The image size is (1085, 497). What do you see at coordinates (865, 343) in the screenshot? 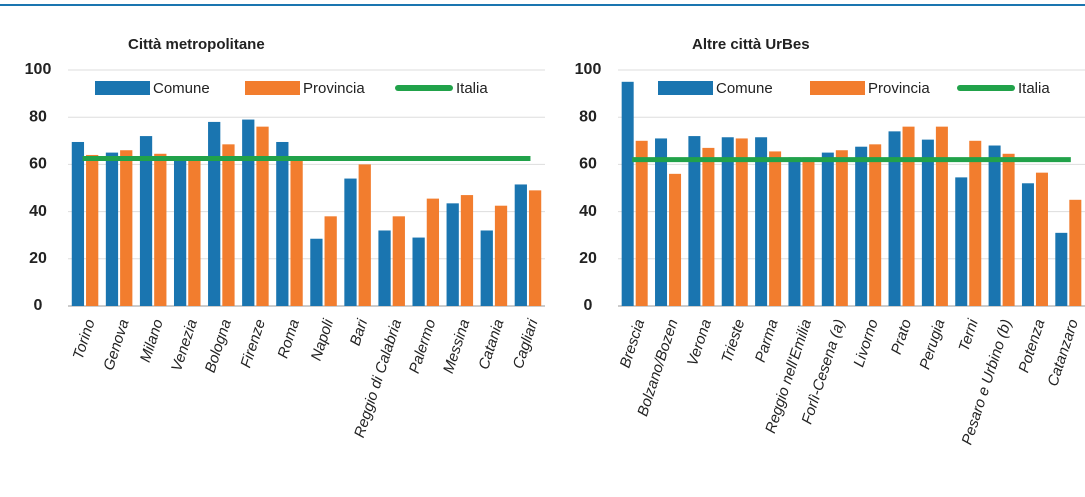
I see `x-tick-label: Livorno` at bounding box center [865, 343].